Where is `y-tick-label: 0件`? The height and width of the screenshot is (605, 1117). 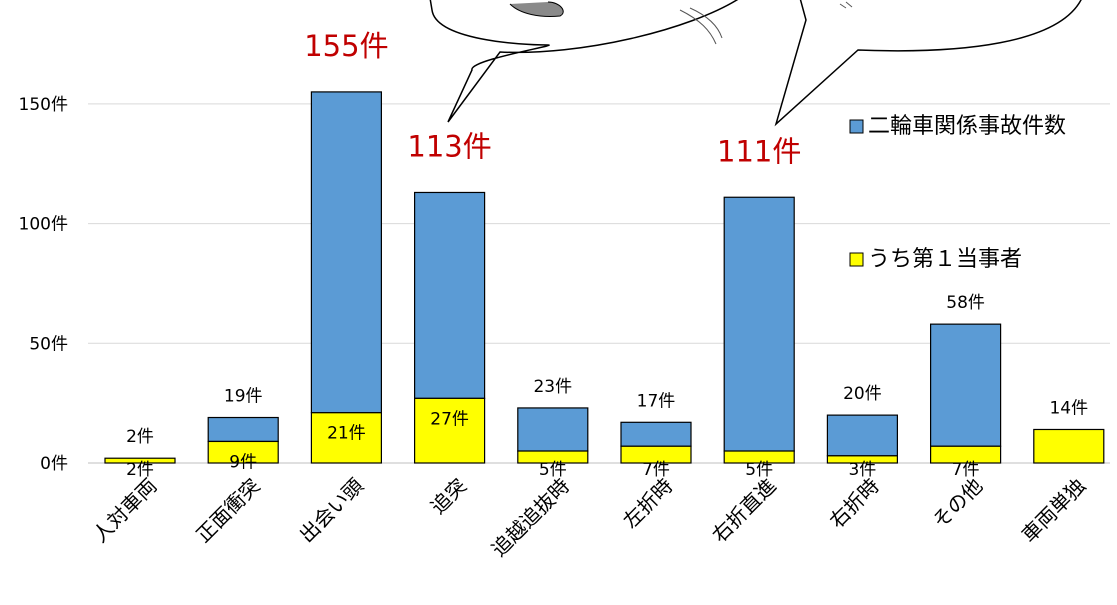
y-tick-label: 0件 is located at coordinates (54, 464).